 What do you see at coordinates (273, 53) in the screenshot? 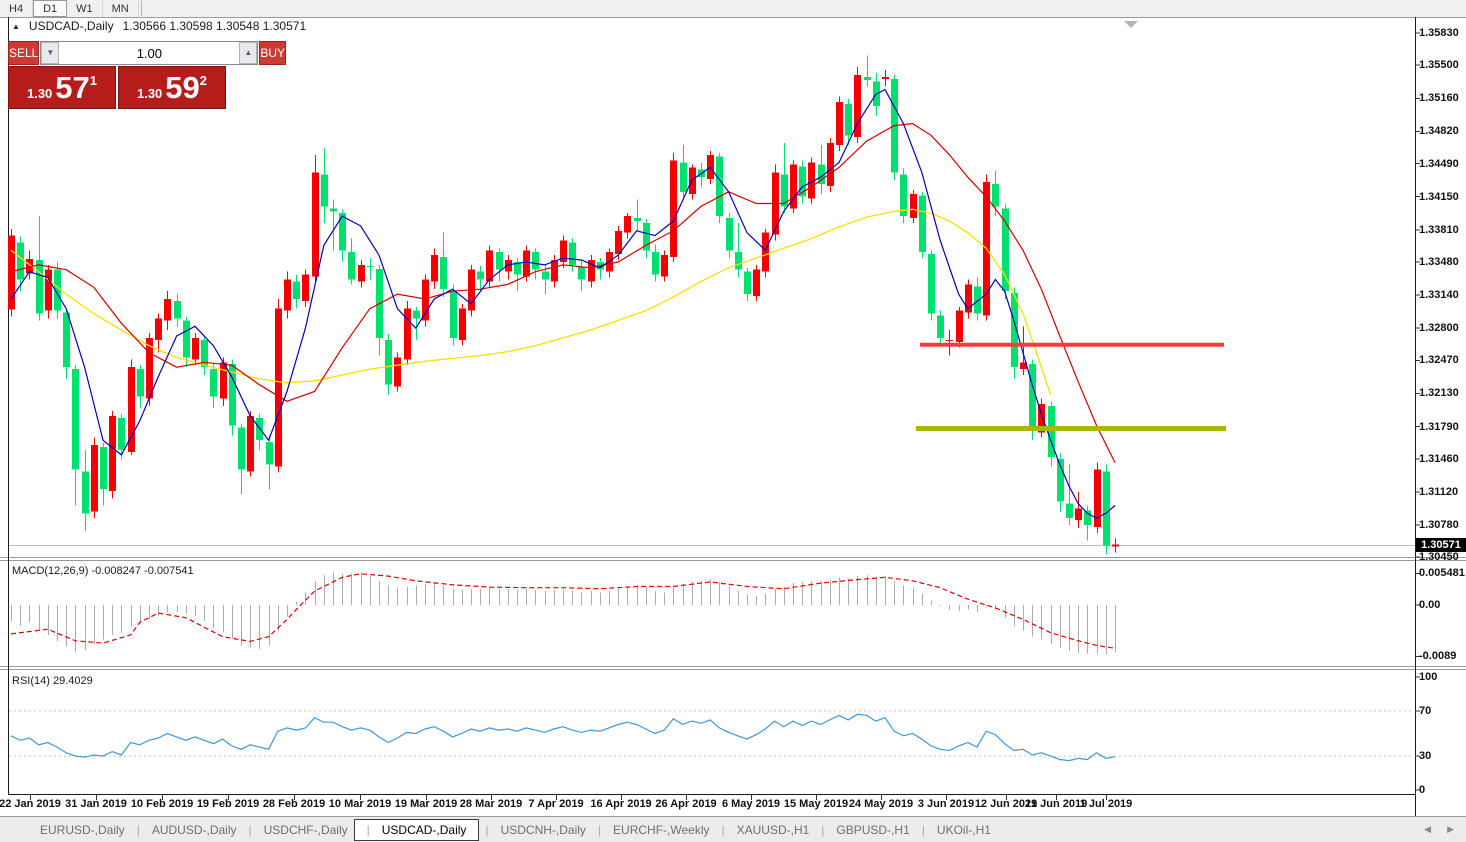
I see `buy-button: BUY` at bounding box center [273, 53].